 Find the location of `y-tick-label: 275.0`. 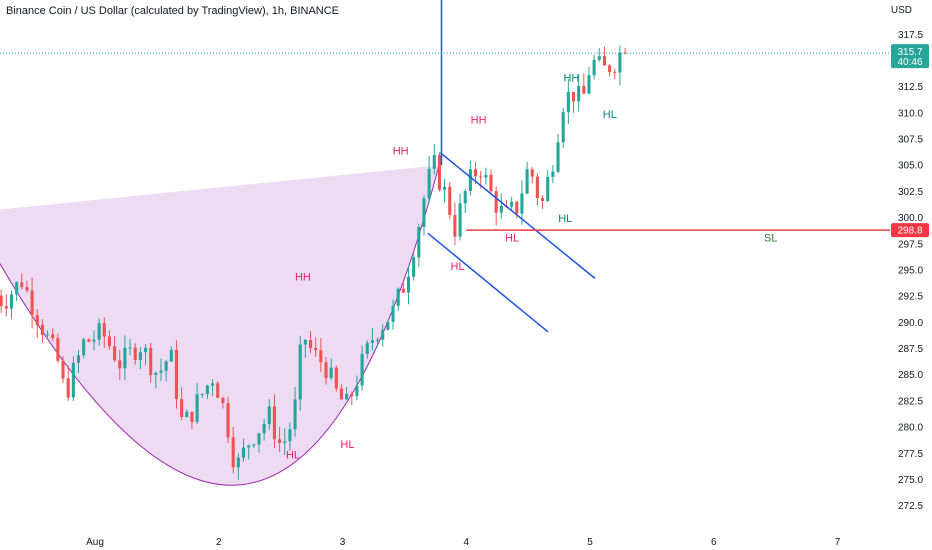

y-tick-label: 275.0 is located at coordinates (910, 480).